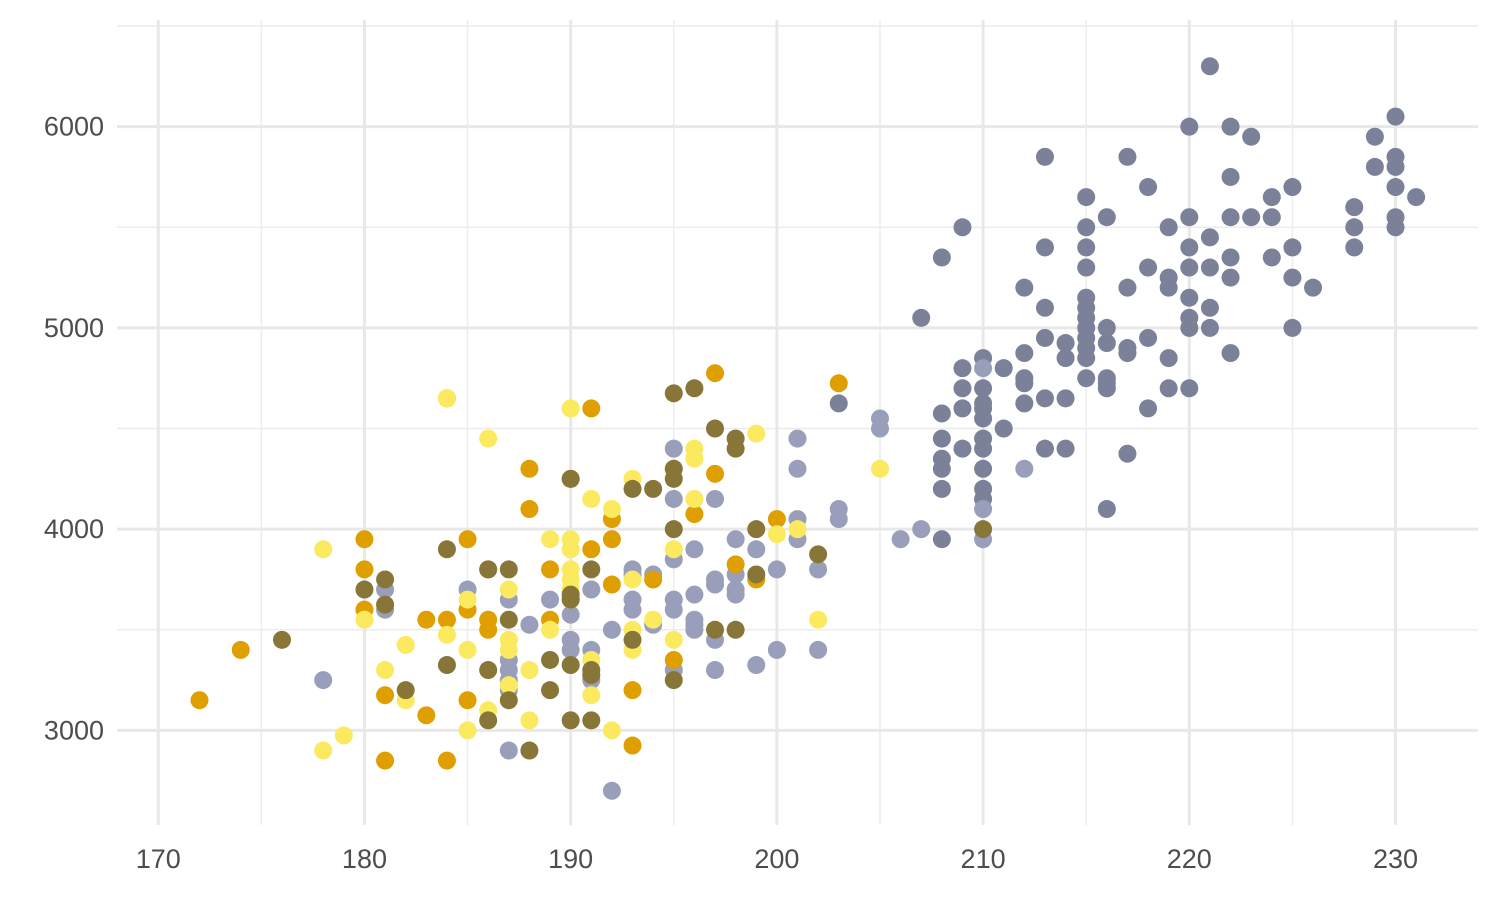 The width and height of the screenshot is (1500, 900). I want to click on x-tick-label: 180, so click(364, 859).